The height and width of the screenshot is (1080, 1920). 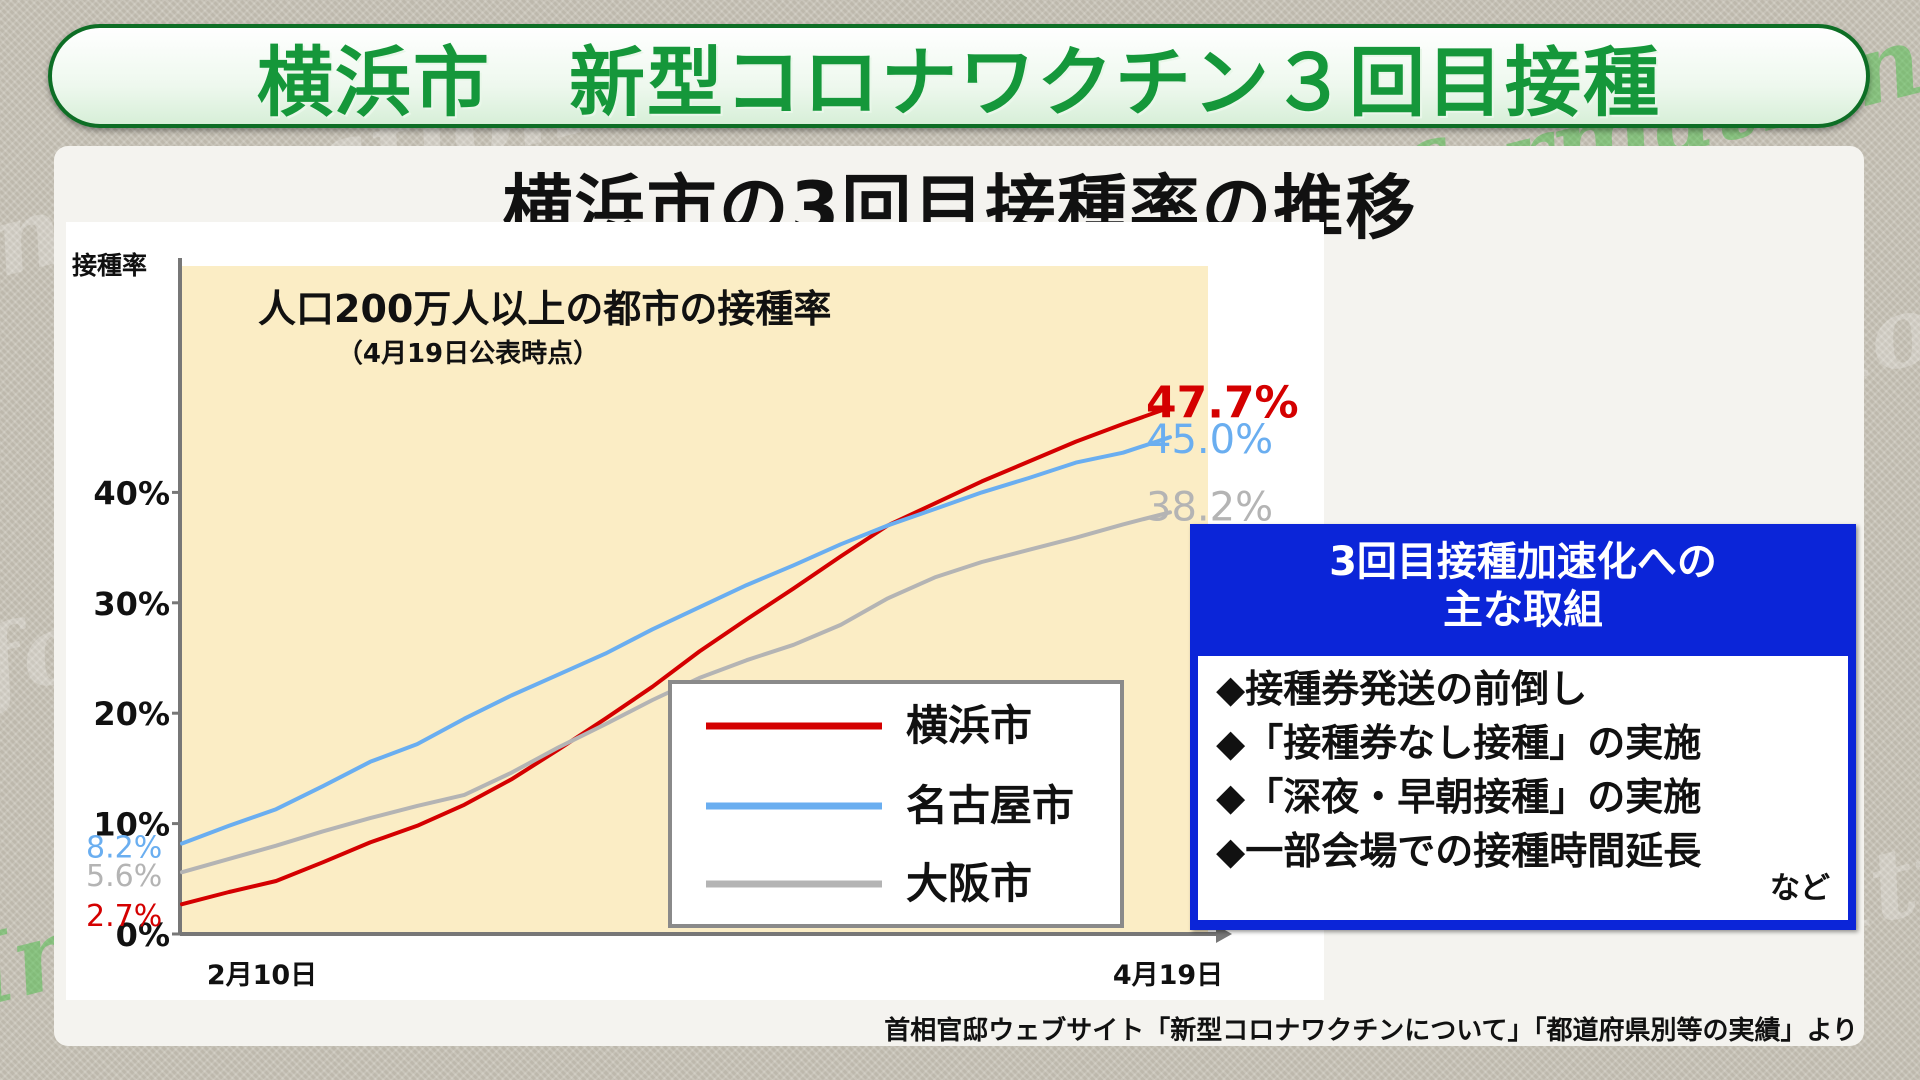 I want to click on chart-title: 人口200万人以上の都市の接種率, so click(x=544, y=309).